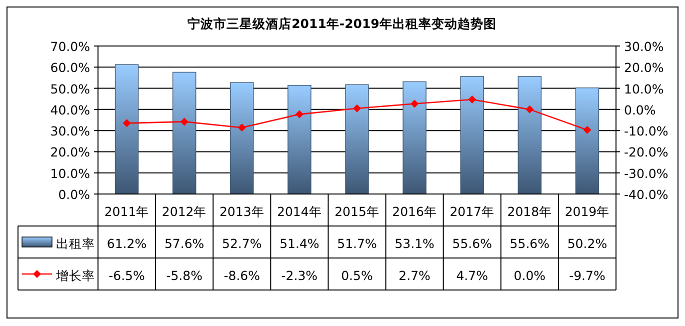 The width and height of the screenshot is (685, 326). Describe the element at coordinates (587, 211) in the screenshot. I see `x-tick-label: 2019年` at that location.